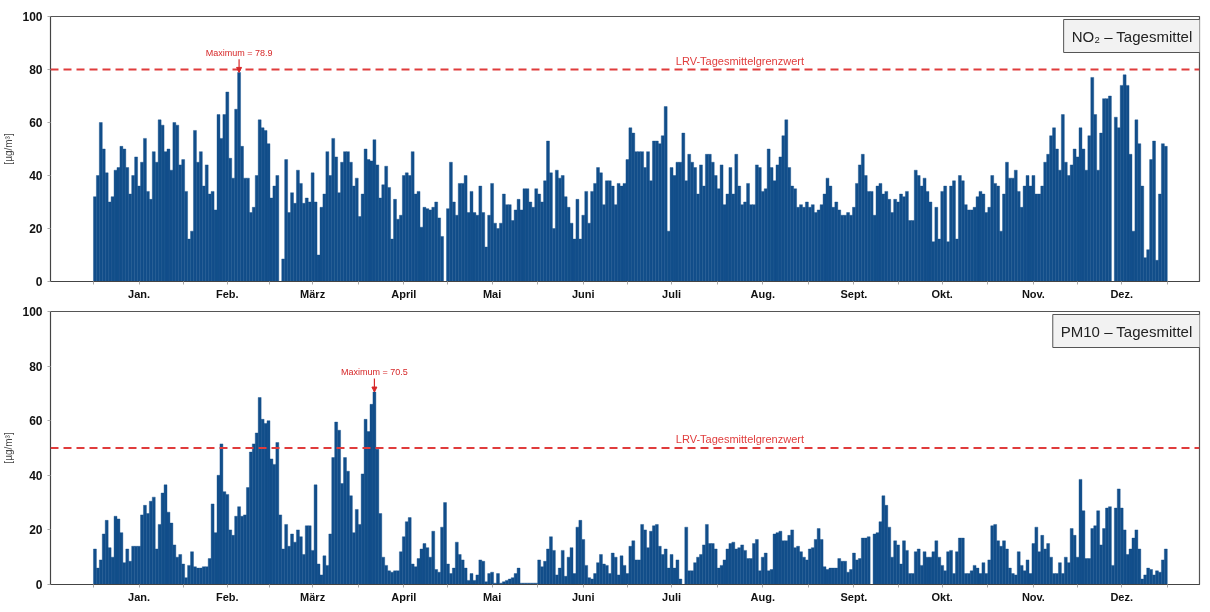  I want to click on annotation: Maximum = 78.9, so click(239, 53).